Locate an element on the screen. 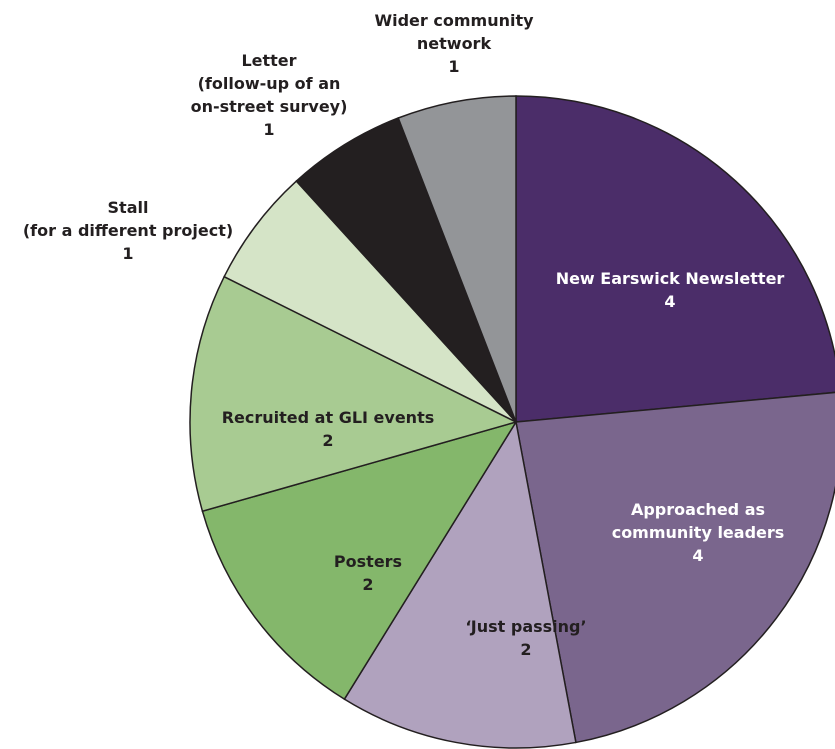 The height and width of the screenshot is (749, 835). slice-label: Posters 2 is located at coordinates (368, 573).